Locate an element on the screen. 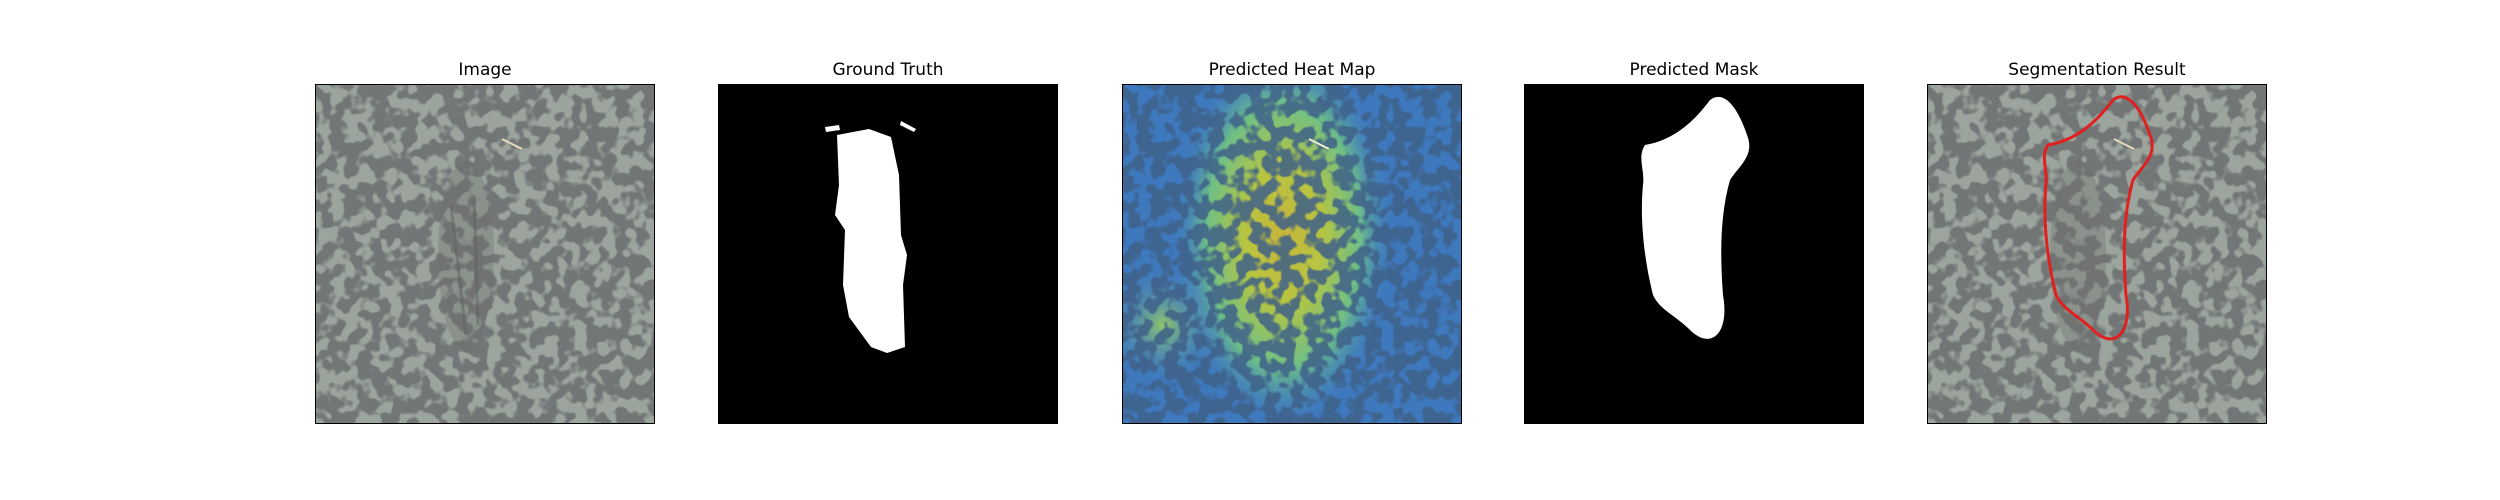 This screenshot has width=2500, height=500. heat-map-image is located at coordinates (1292, 254).